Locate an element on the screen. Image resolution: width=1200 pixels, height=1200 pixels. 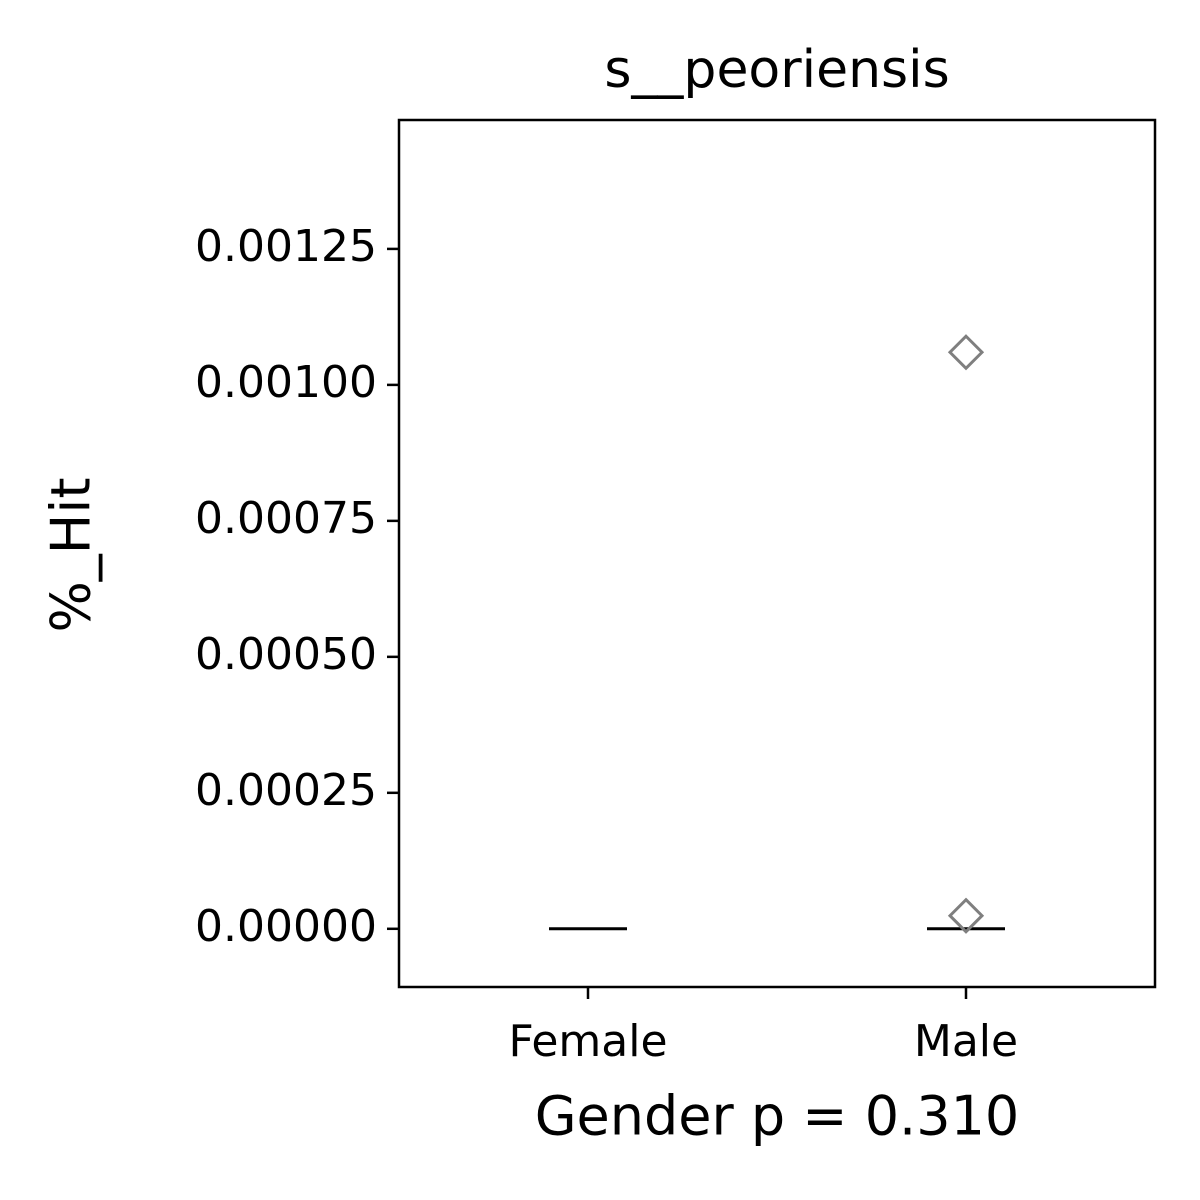
chart-title: s__peoriensis is located at coordinates (776, 70).